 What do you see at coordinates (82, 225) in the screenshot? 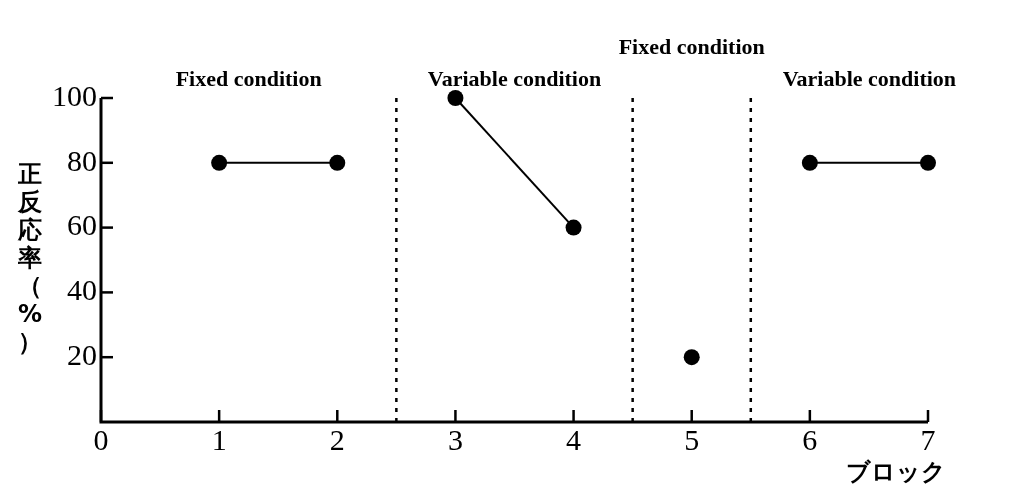
I see `y-tick-label: 60` at bounding box center [82, 225].